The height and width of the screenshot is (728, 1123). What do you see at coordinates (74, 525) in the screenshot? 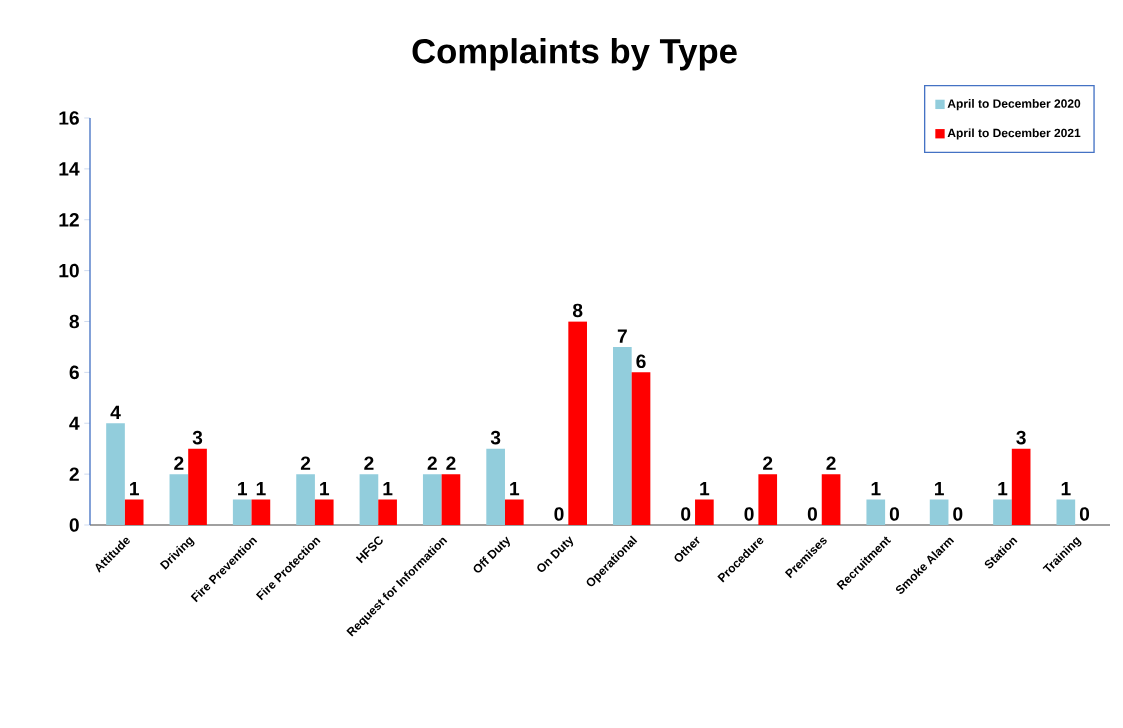
I see `y-tick-label: 0` at bounding box center [74, 525].